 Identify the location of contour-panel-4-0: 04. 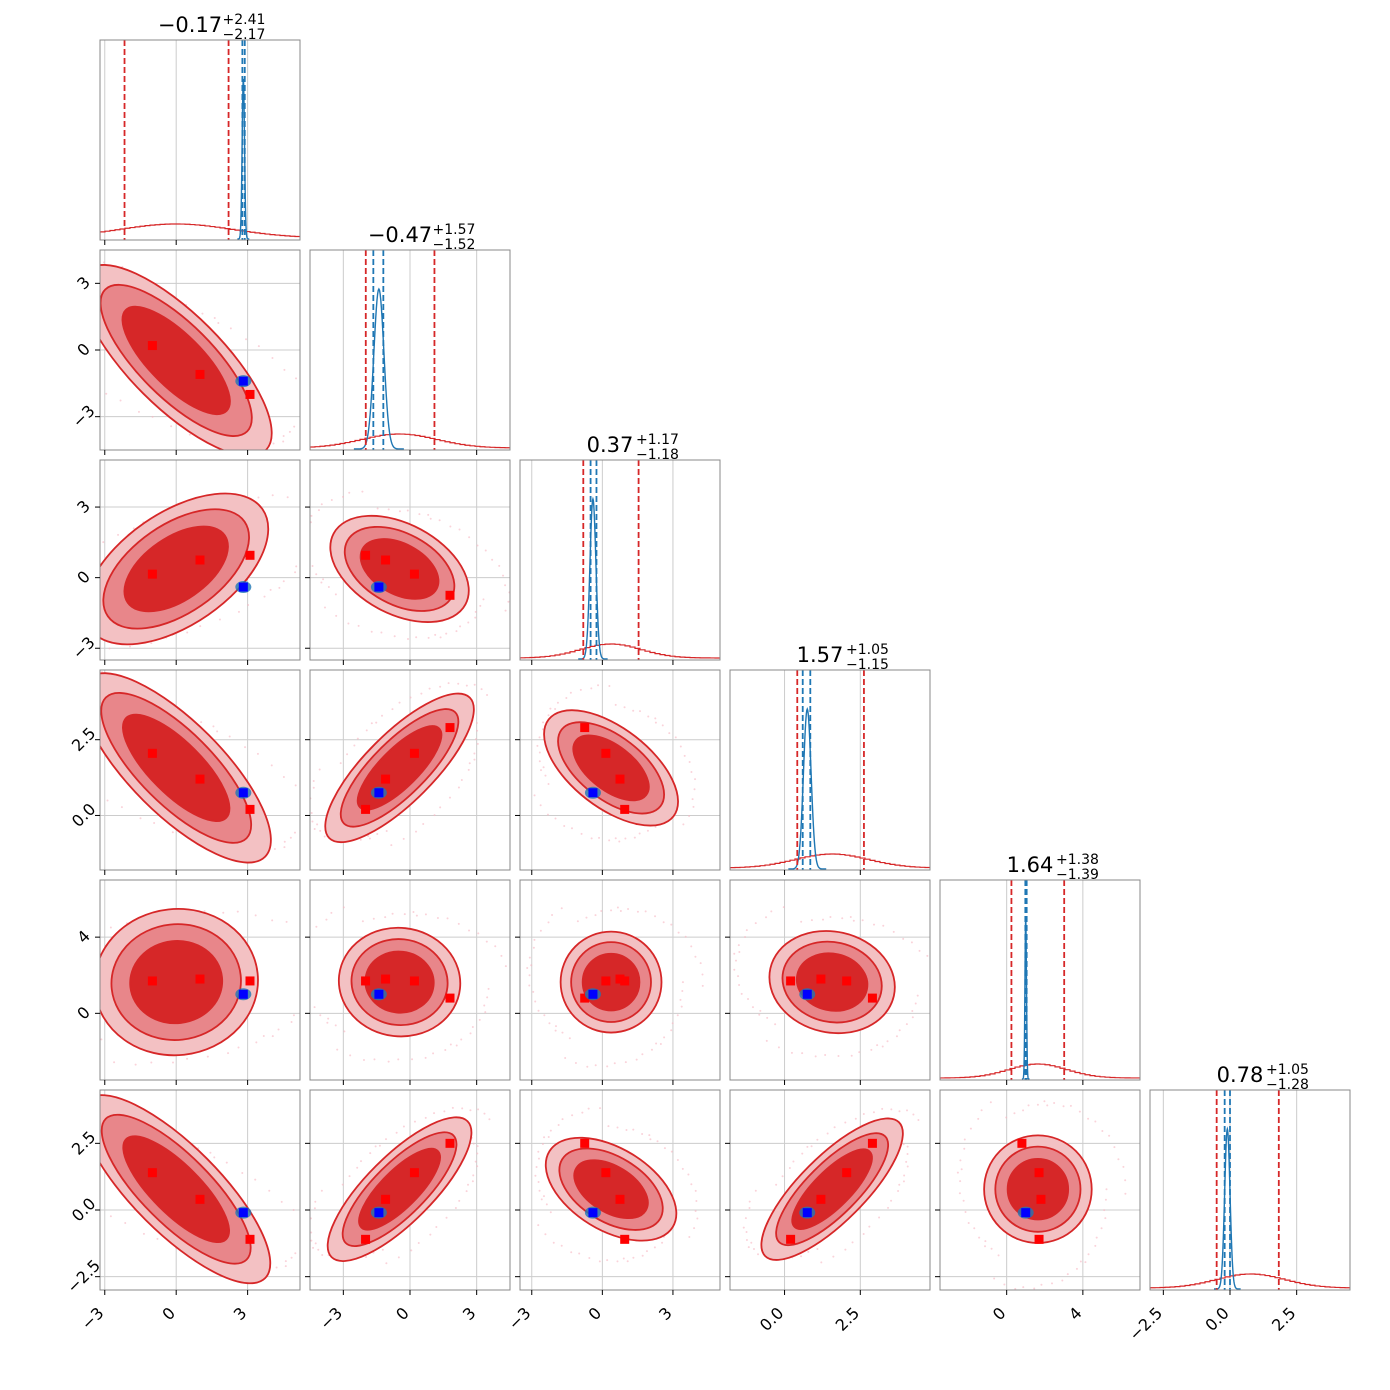
(187, 982).